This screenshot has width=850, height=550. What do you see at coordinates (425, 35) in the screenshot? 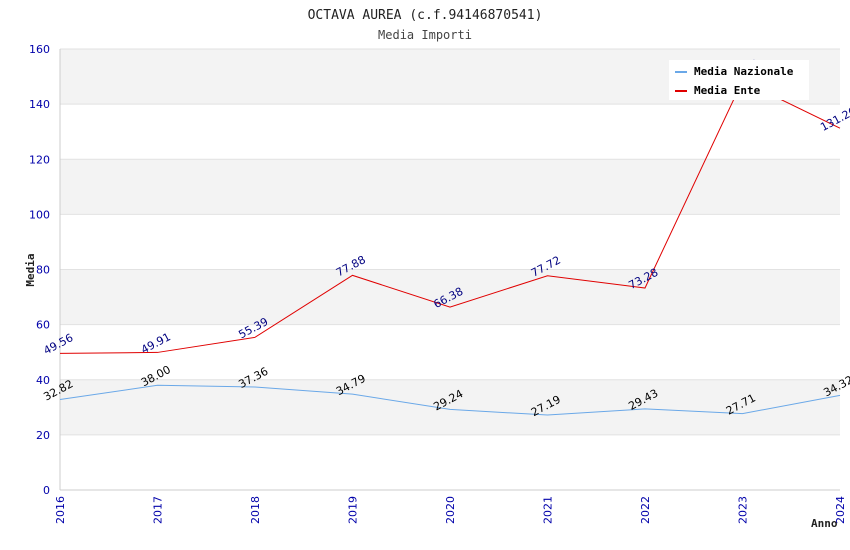
I see `chart-subtitle: Media Importi` at bounding box center [425, 35].